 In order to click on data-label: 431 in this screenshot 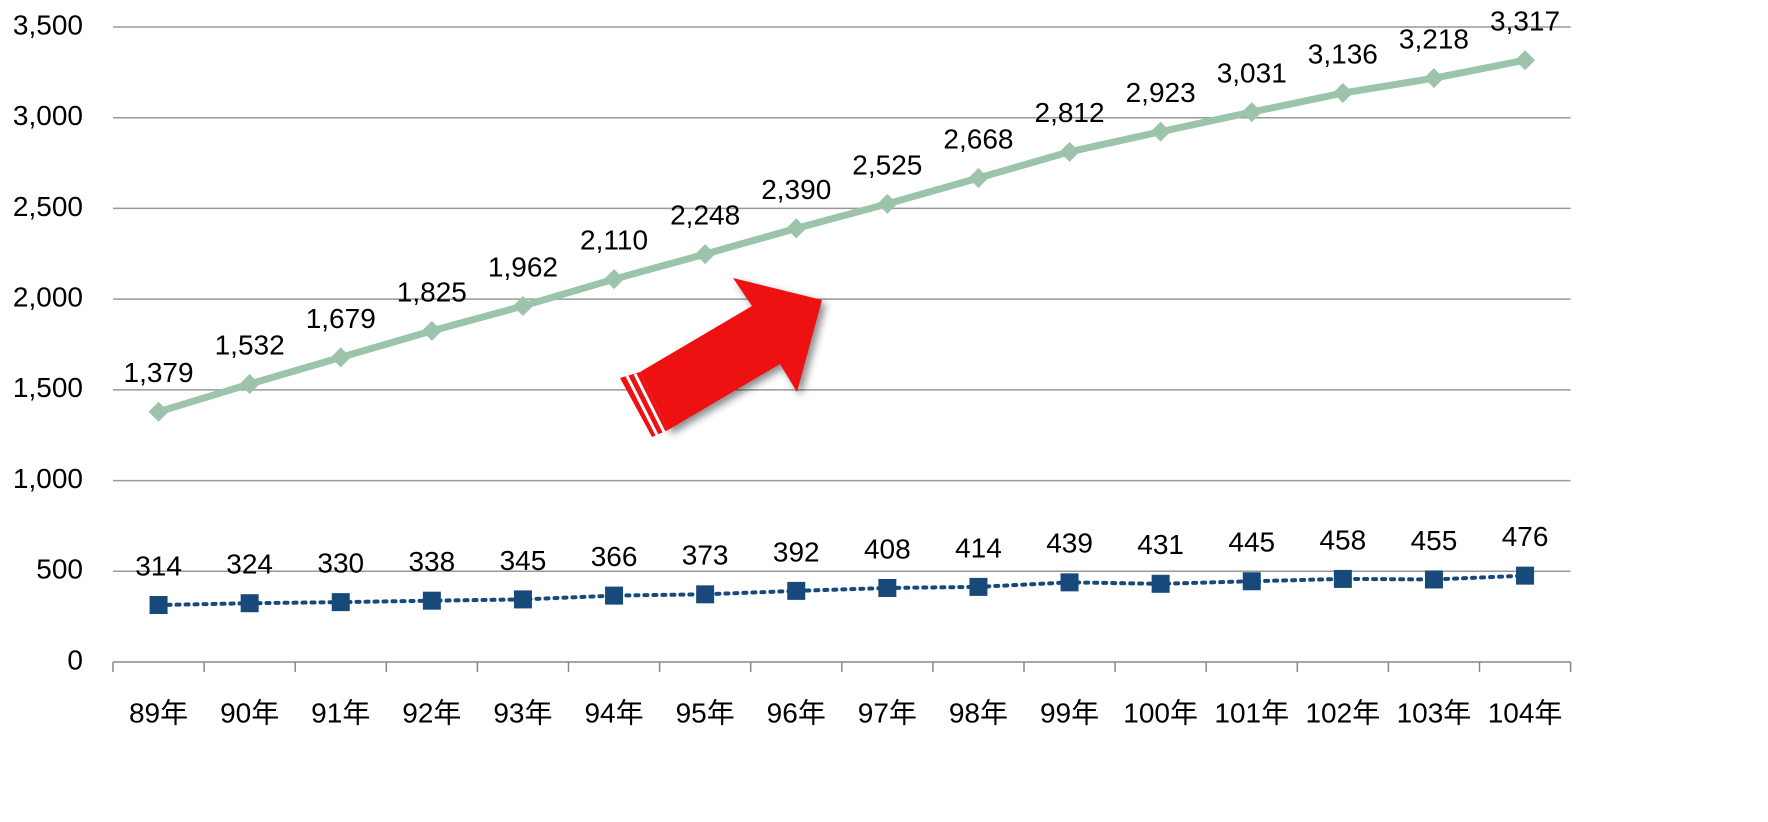, I will do `click(1160, 544)`.